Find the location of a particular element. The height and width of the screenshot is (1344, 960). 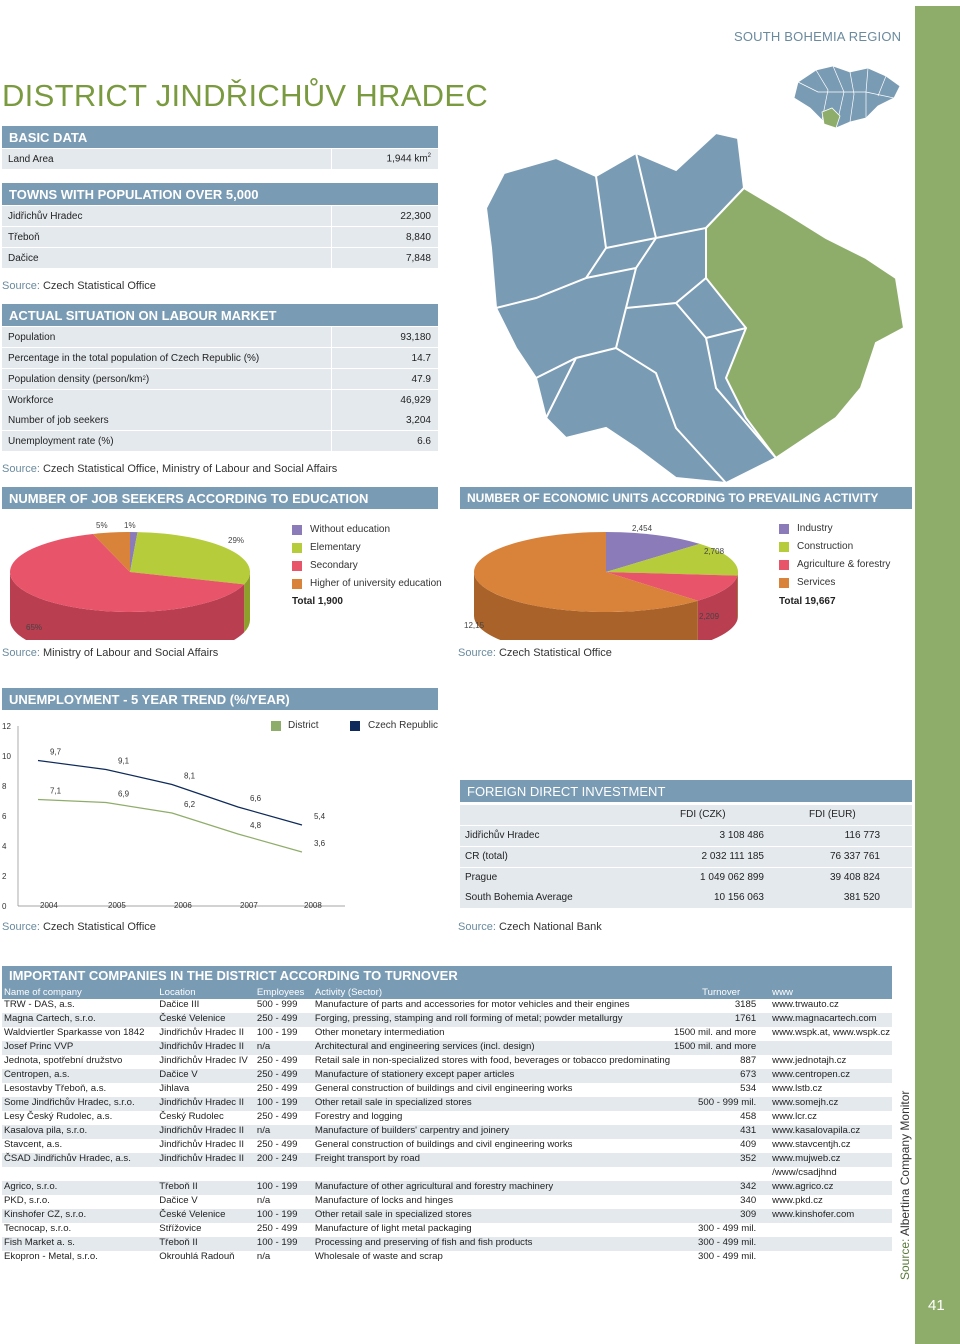

slice-label-construction: 2,708 is located at coordinates (714, 551).